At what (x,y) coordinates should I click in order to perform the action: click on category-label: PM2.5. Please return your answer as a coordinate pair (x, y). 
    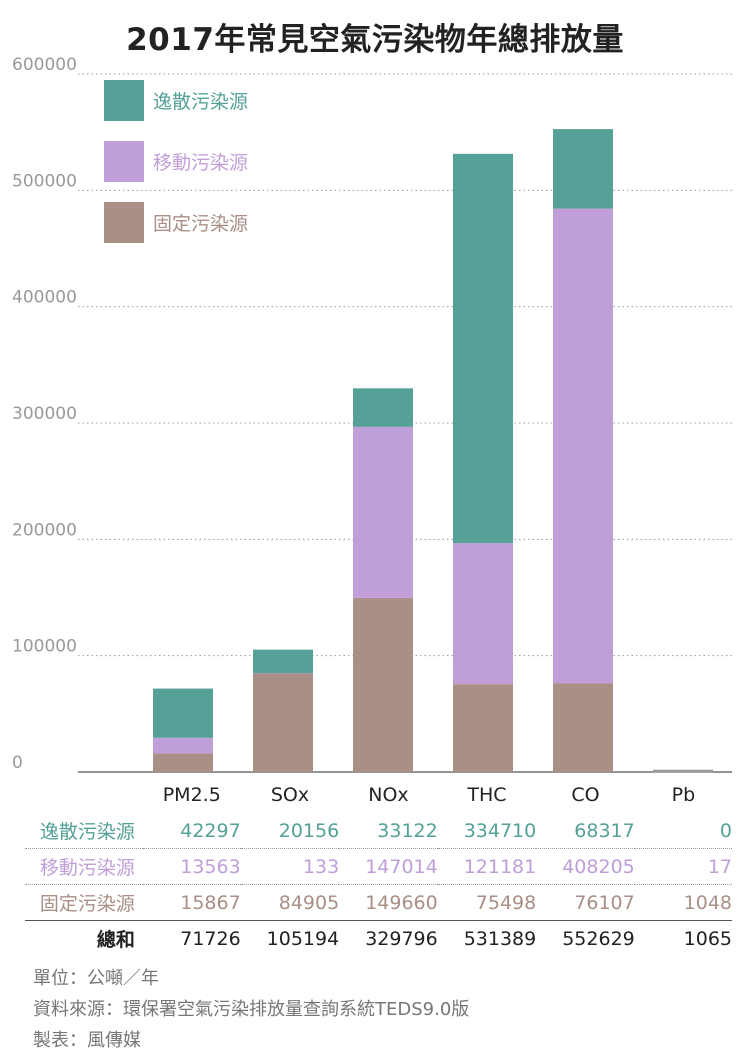
    Looking at the image, I should click on (191, 795).